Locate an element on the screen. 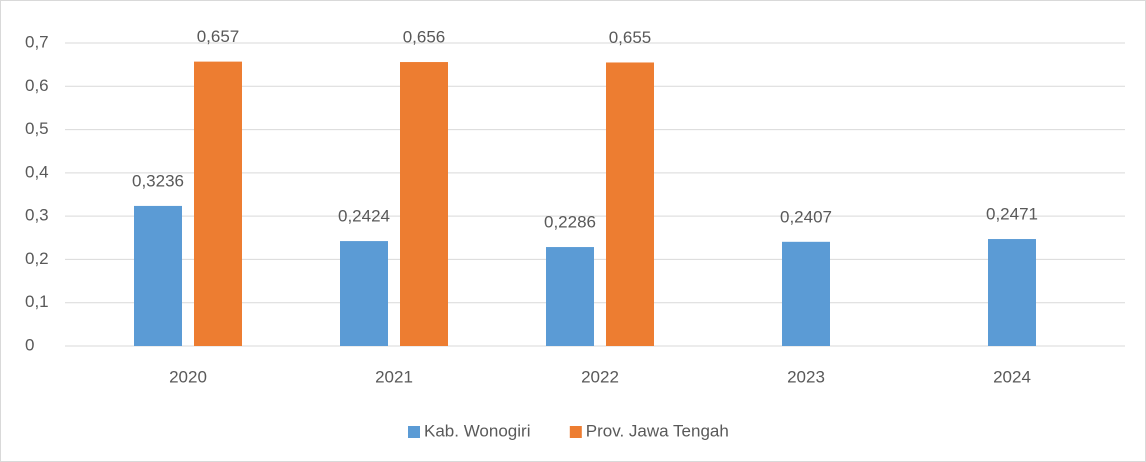 This screenshot has width=1146, height=462. y-tick-label: 0,7 is located at coordinates (37, 41).